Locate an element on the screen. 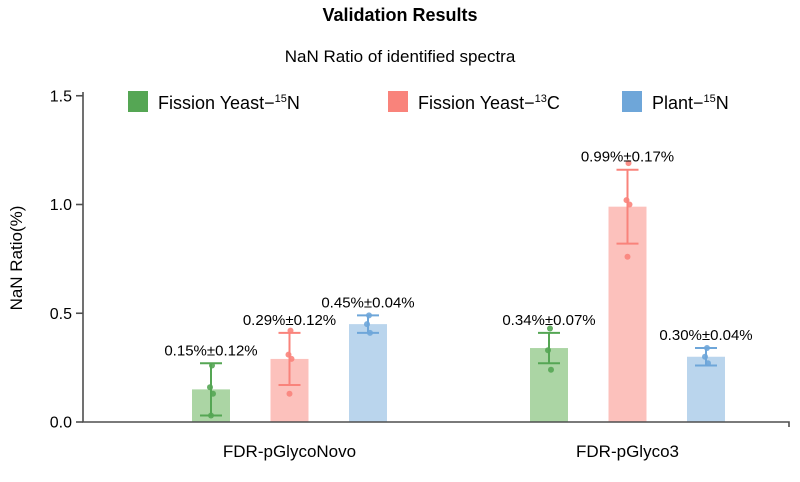  legend-item-fission-yeast-15n: Fission Yeast−15N is located at coordinates (214, 101).